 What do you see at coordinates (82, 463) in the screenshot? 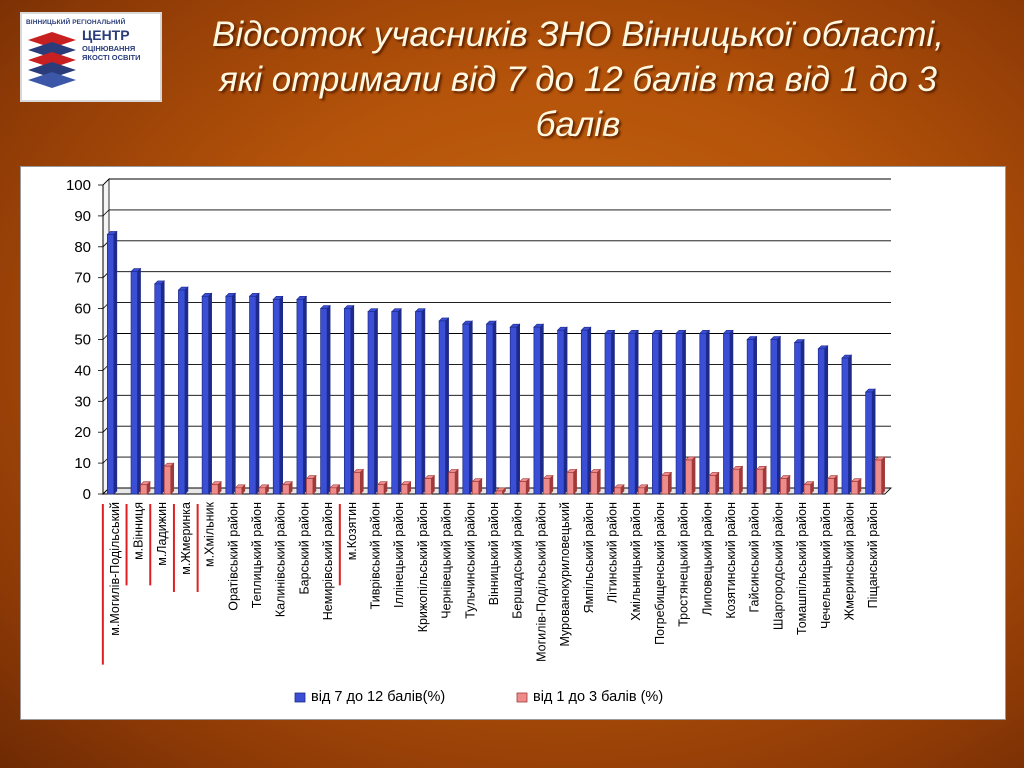
I see `y-tick-label: 10` at bounding box center [82, 463].